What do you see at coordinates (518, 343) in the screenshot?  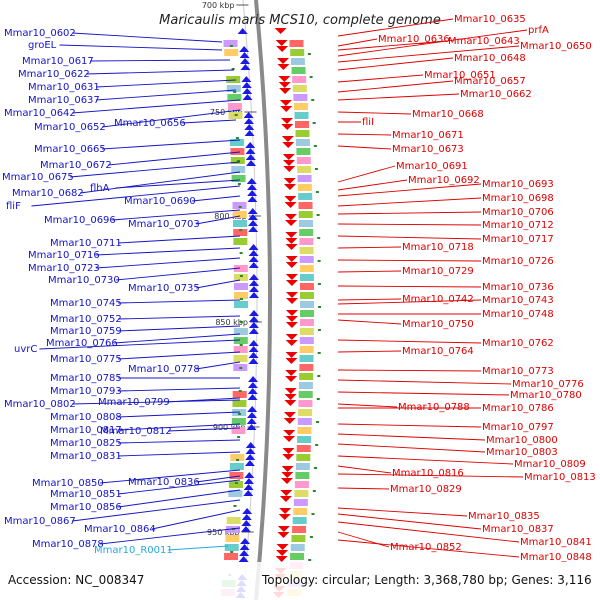 I see `gene-label-right: Mmar10_0762` at bounding box center [518, 343].